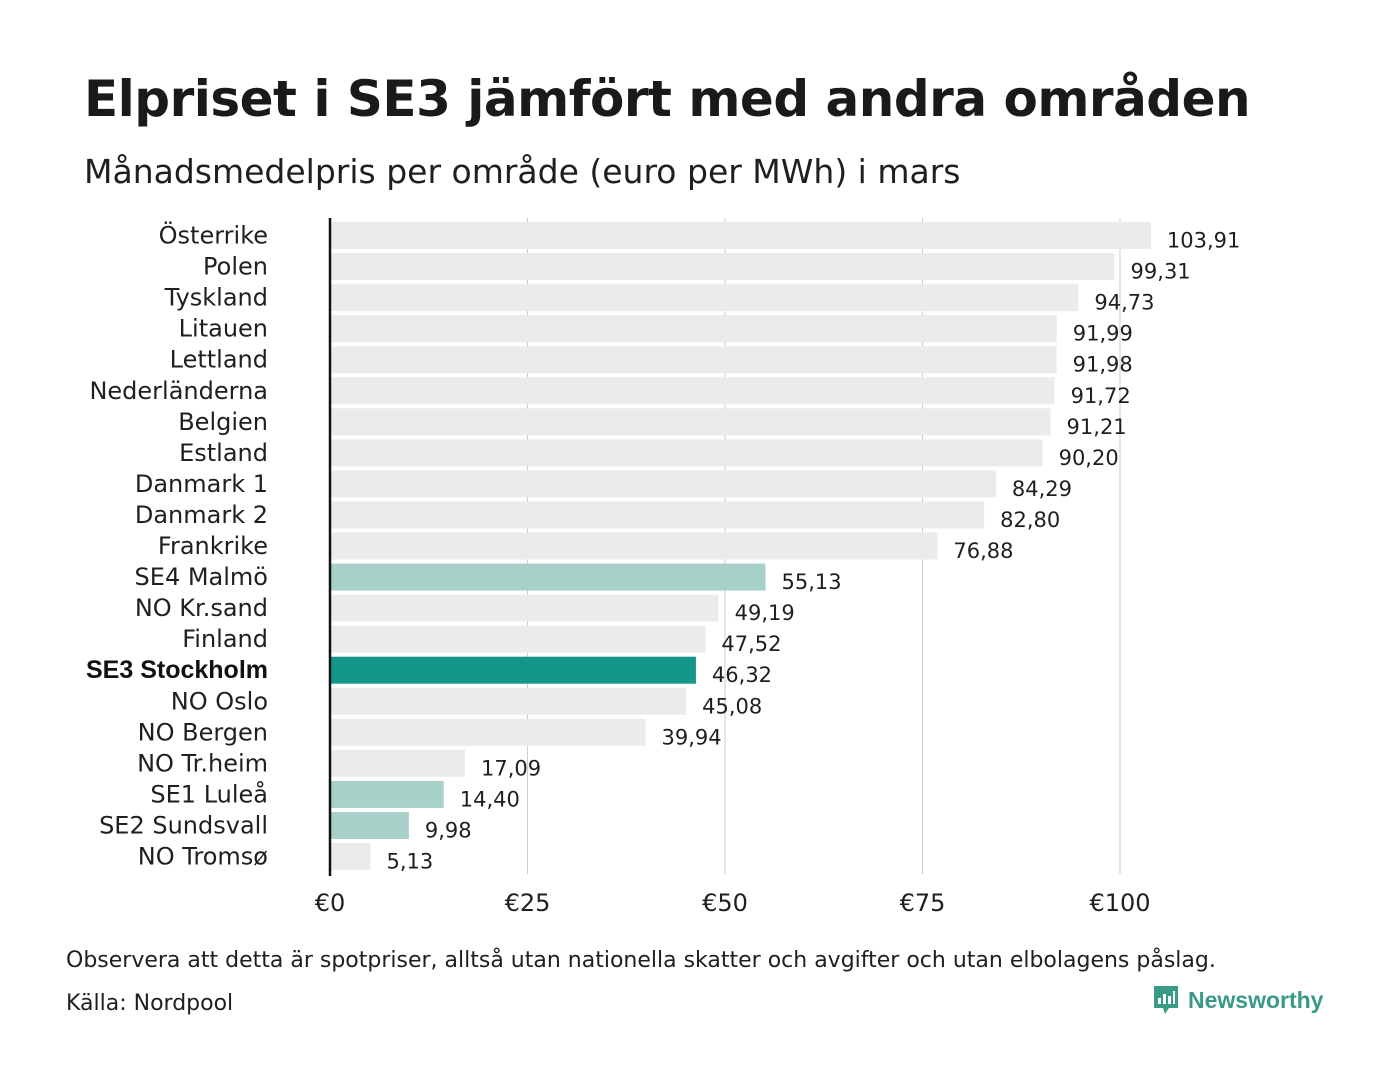 Image resolution: width=1400 pixels, height=1080 pixels. I want to click on category-label: Polen, so click(235, 267).